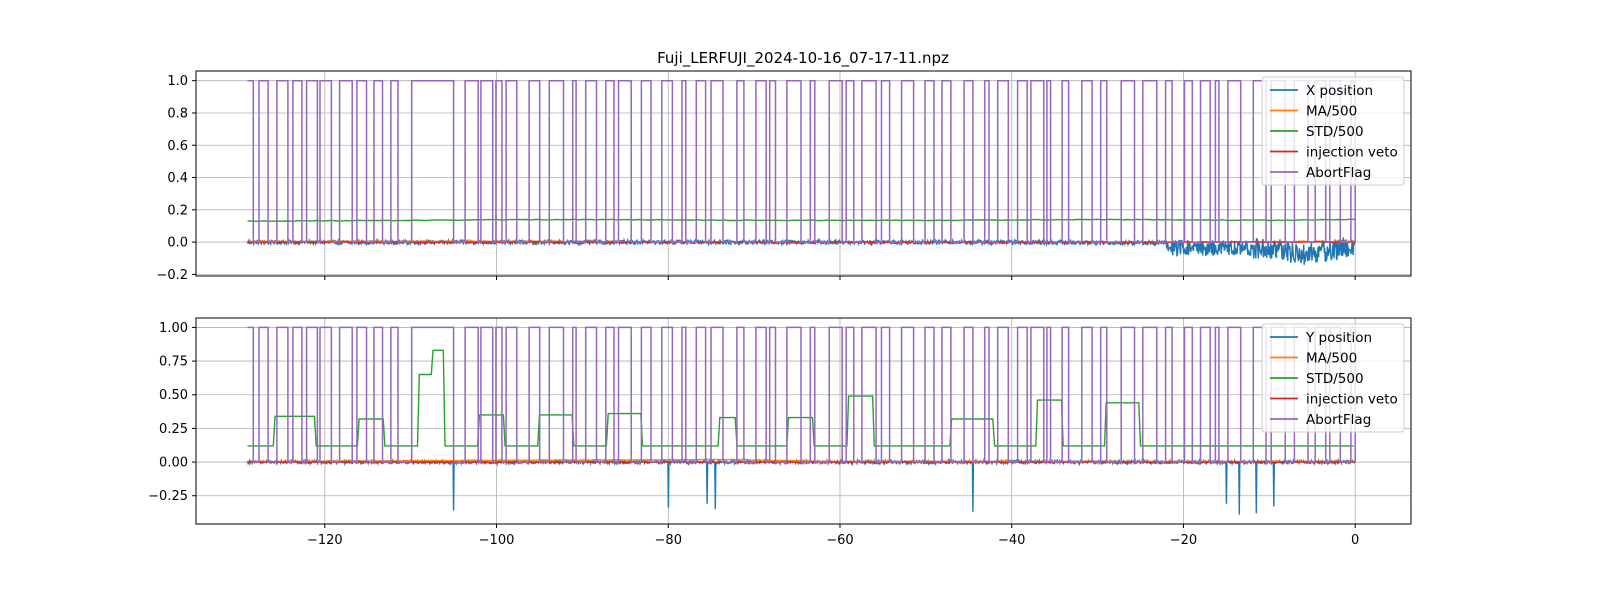  What do you see at coordinates (173, 328) in the screenshot?
I see `y-tick-label: 1.00` at bounding box center [173, 328].